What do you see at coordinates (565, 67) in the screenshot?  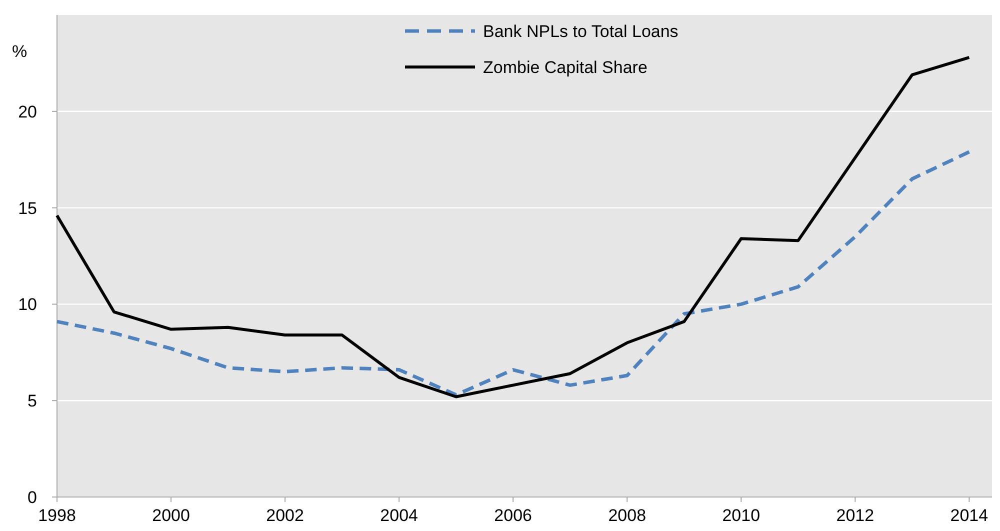 I see `legend-label: Zombie Capital Share` at bounding box center [565, 67].